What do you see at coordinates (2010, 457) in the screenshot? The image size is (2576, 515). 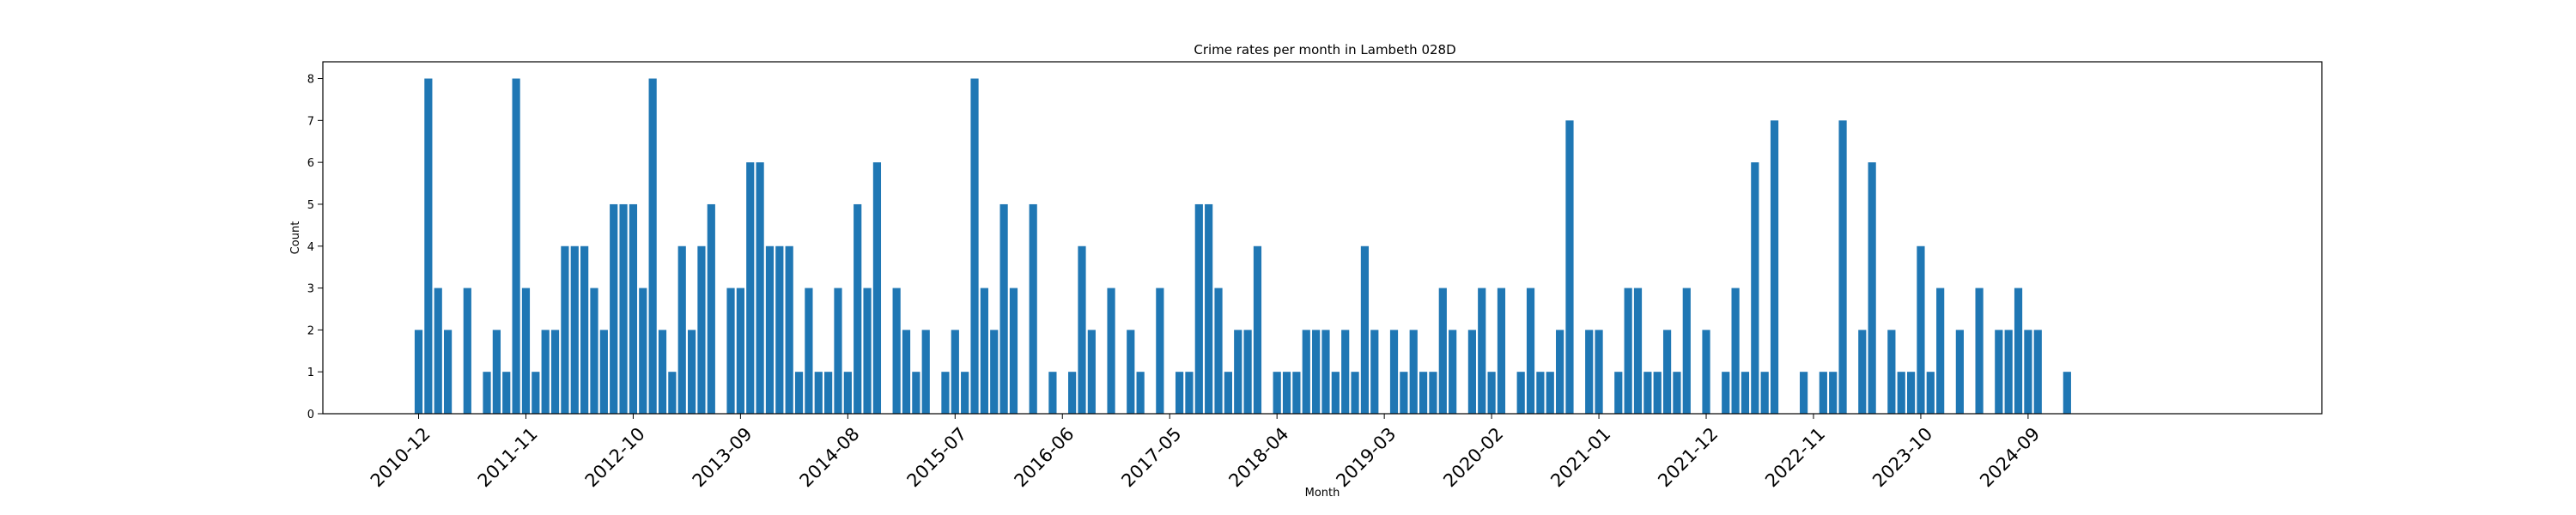 I see `x-tick-label: 2024-09` at bounding box center [2010, 457].